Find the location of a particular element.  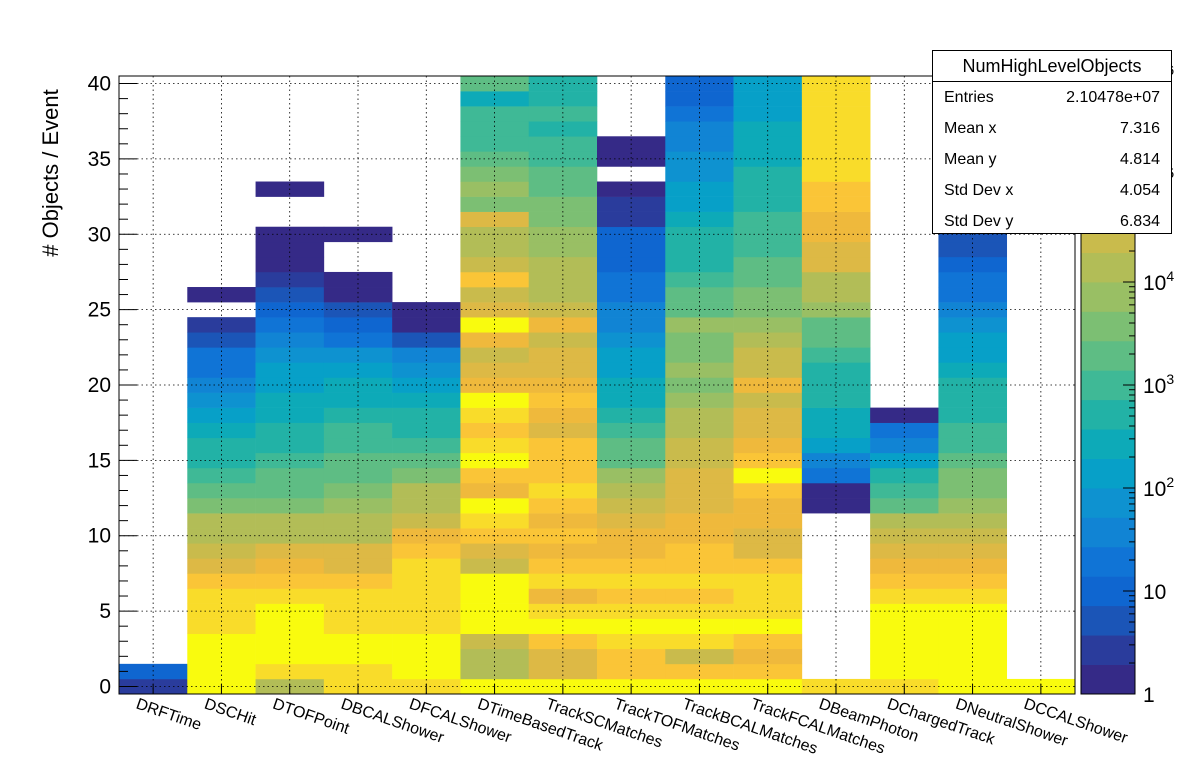

y-tick-label: 20 is located at coordinates (99, 385).